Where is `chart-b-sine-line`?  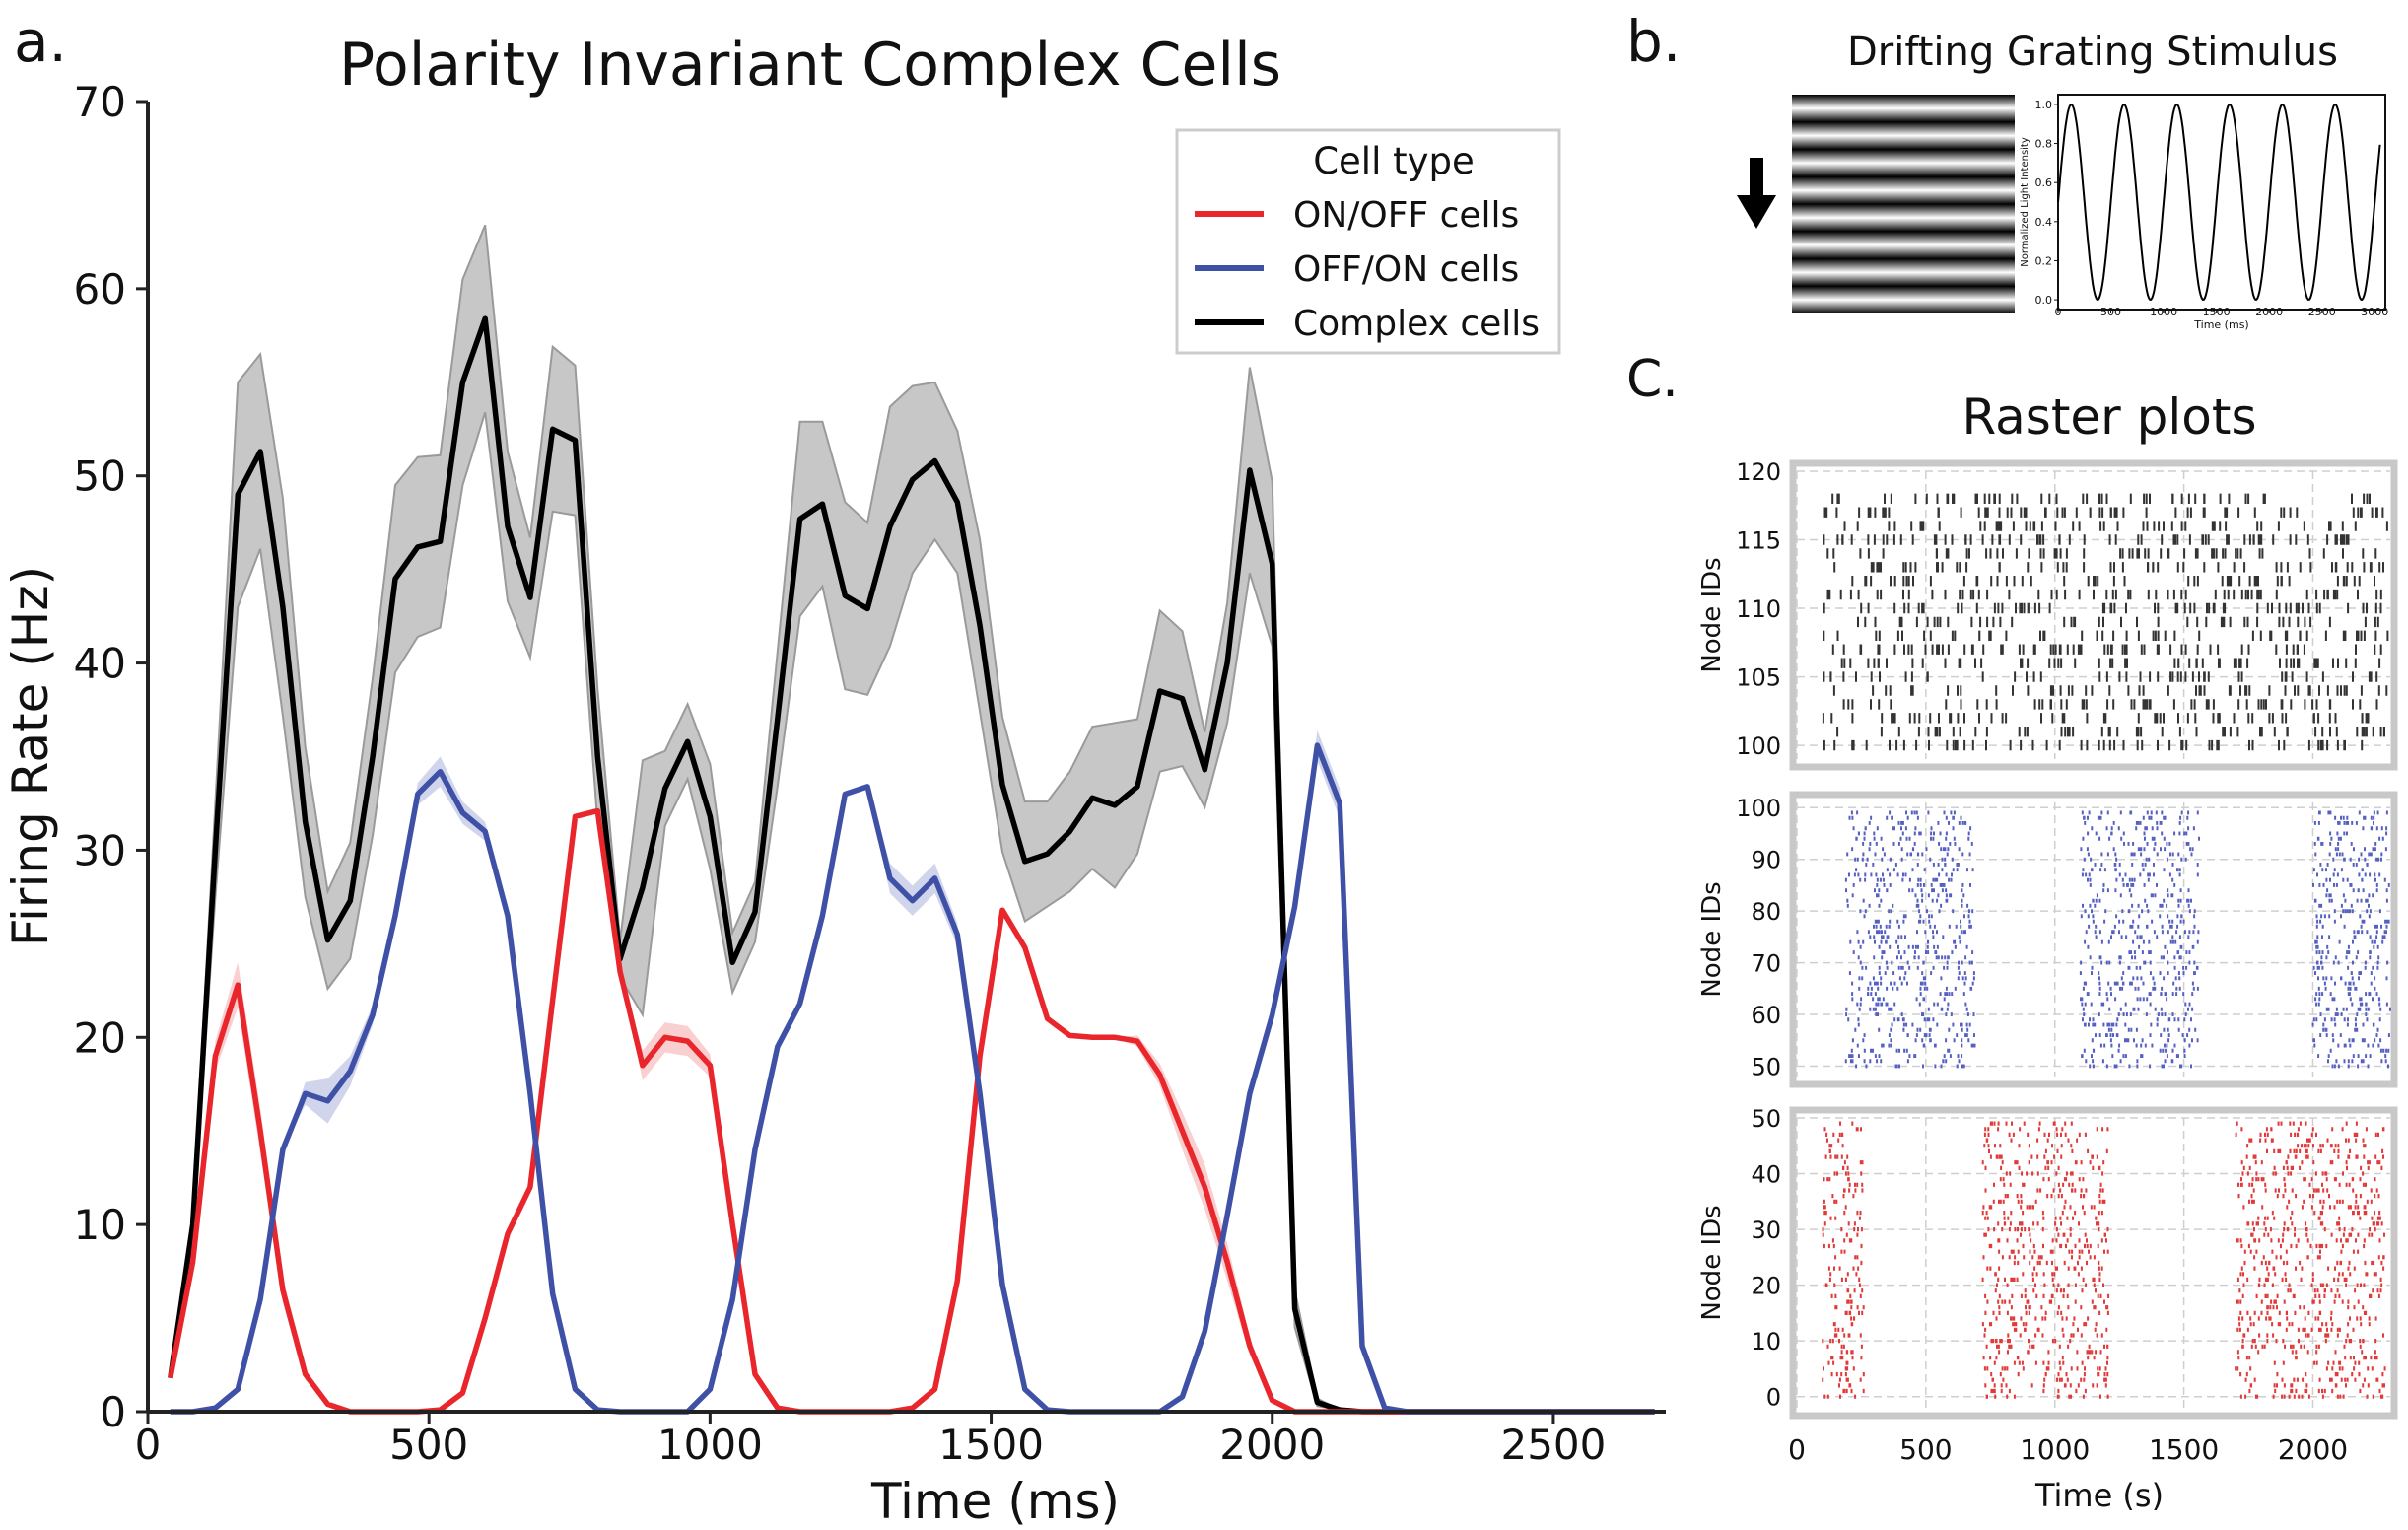 chart-b-sine-line is located at coordinates (2219, 202).